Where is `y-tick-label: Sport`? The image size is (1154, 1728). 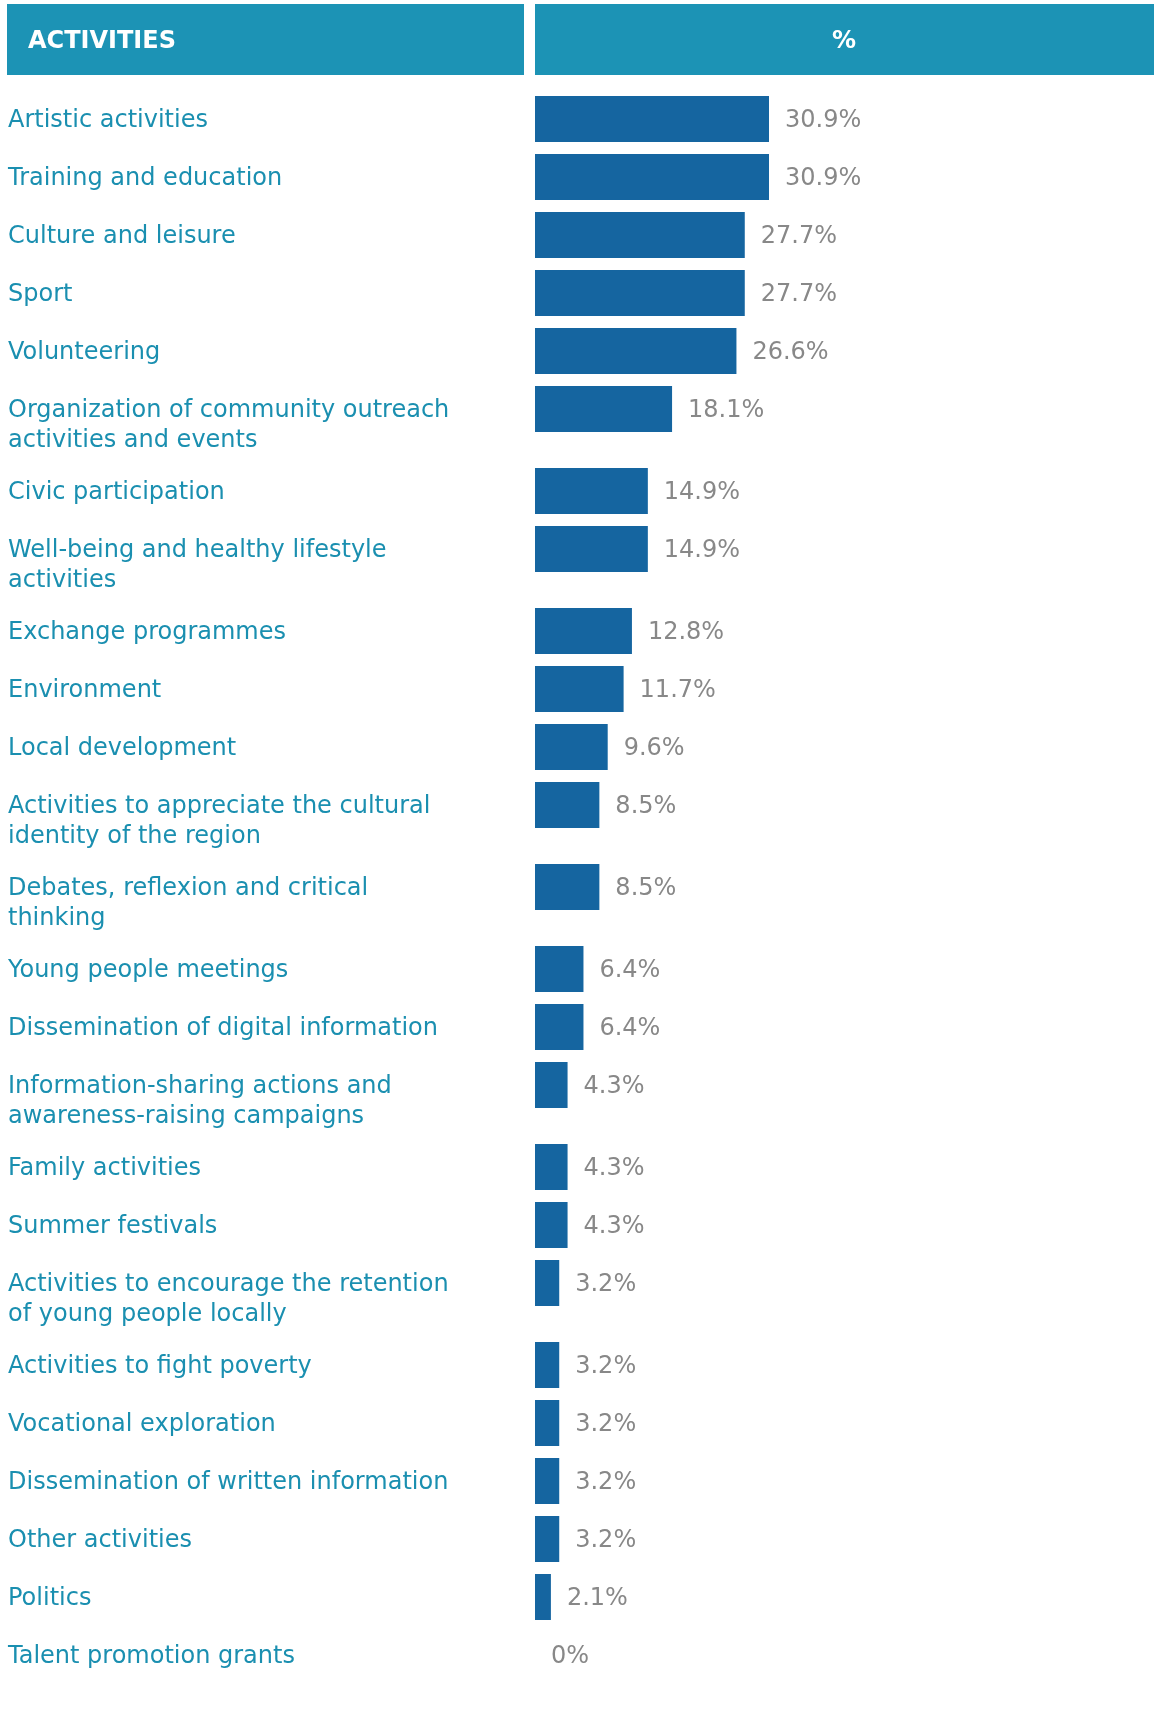 y-tick-label: Sport is located at coordinates (40, 293).